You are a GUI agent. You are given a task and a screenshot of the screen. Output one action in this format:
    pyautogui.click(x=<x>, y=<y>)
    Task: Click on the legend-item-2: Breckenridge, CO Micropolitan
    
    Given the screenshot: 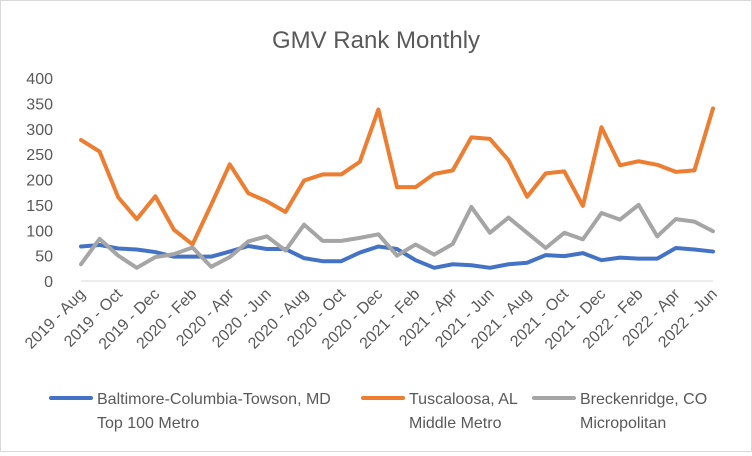 What is the action you would take?
    pyautogui.click(x=620, y=411)
    